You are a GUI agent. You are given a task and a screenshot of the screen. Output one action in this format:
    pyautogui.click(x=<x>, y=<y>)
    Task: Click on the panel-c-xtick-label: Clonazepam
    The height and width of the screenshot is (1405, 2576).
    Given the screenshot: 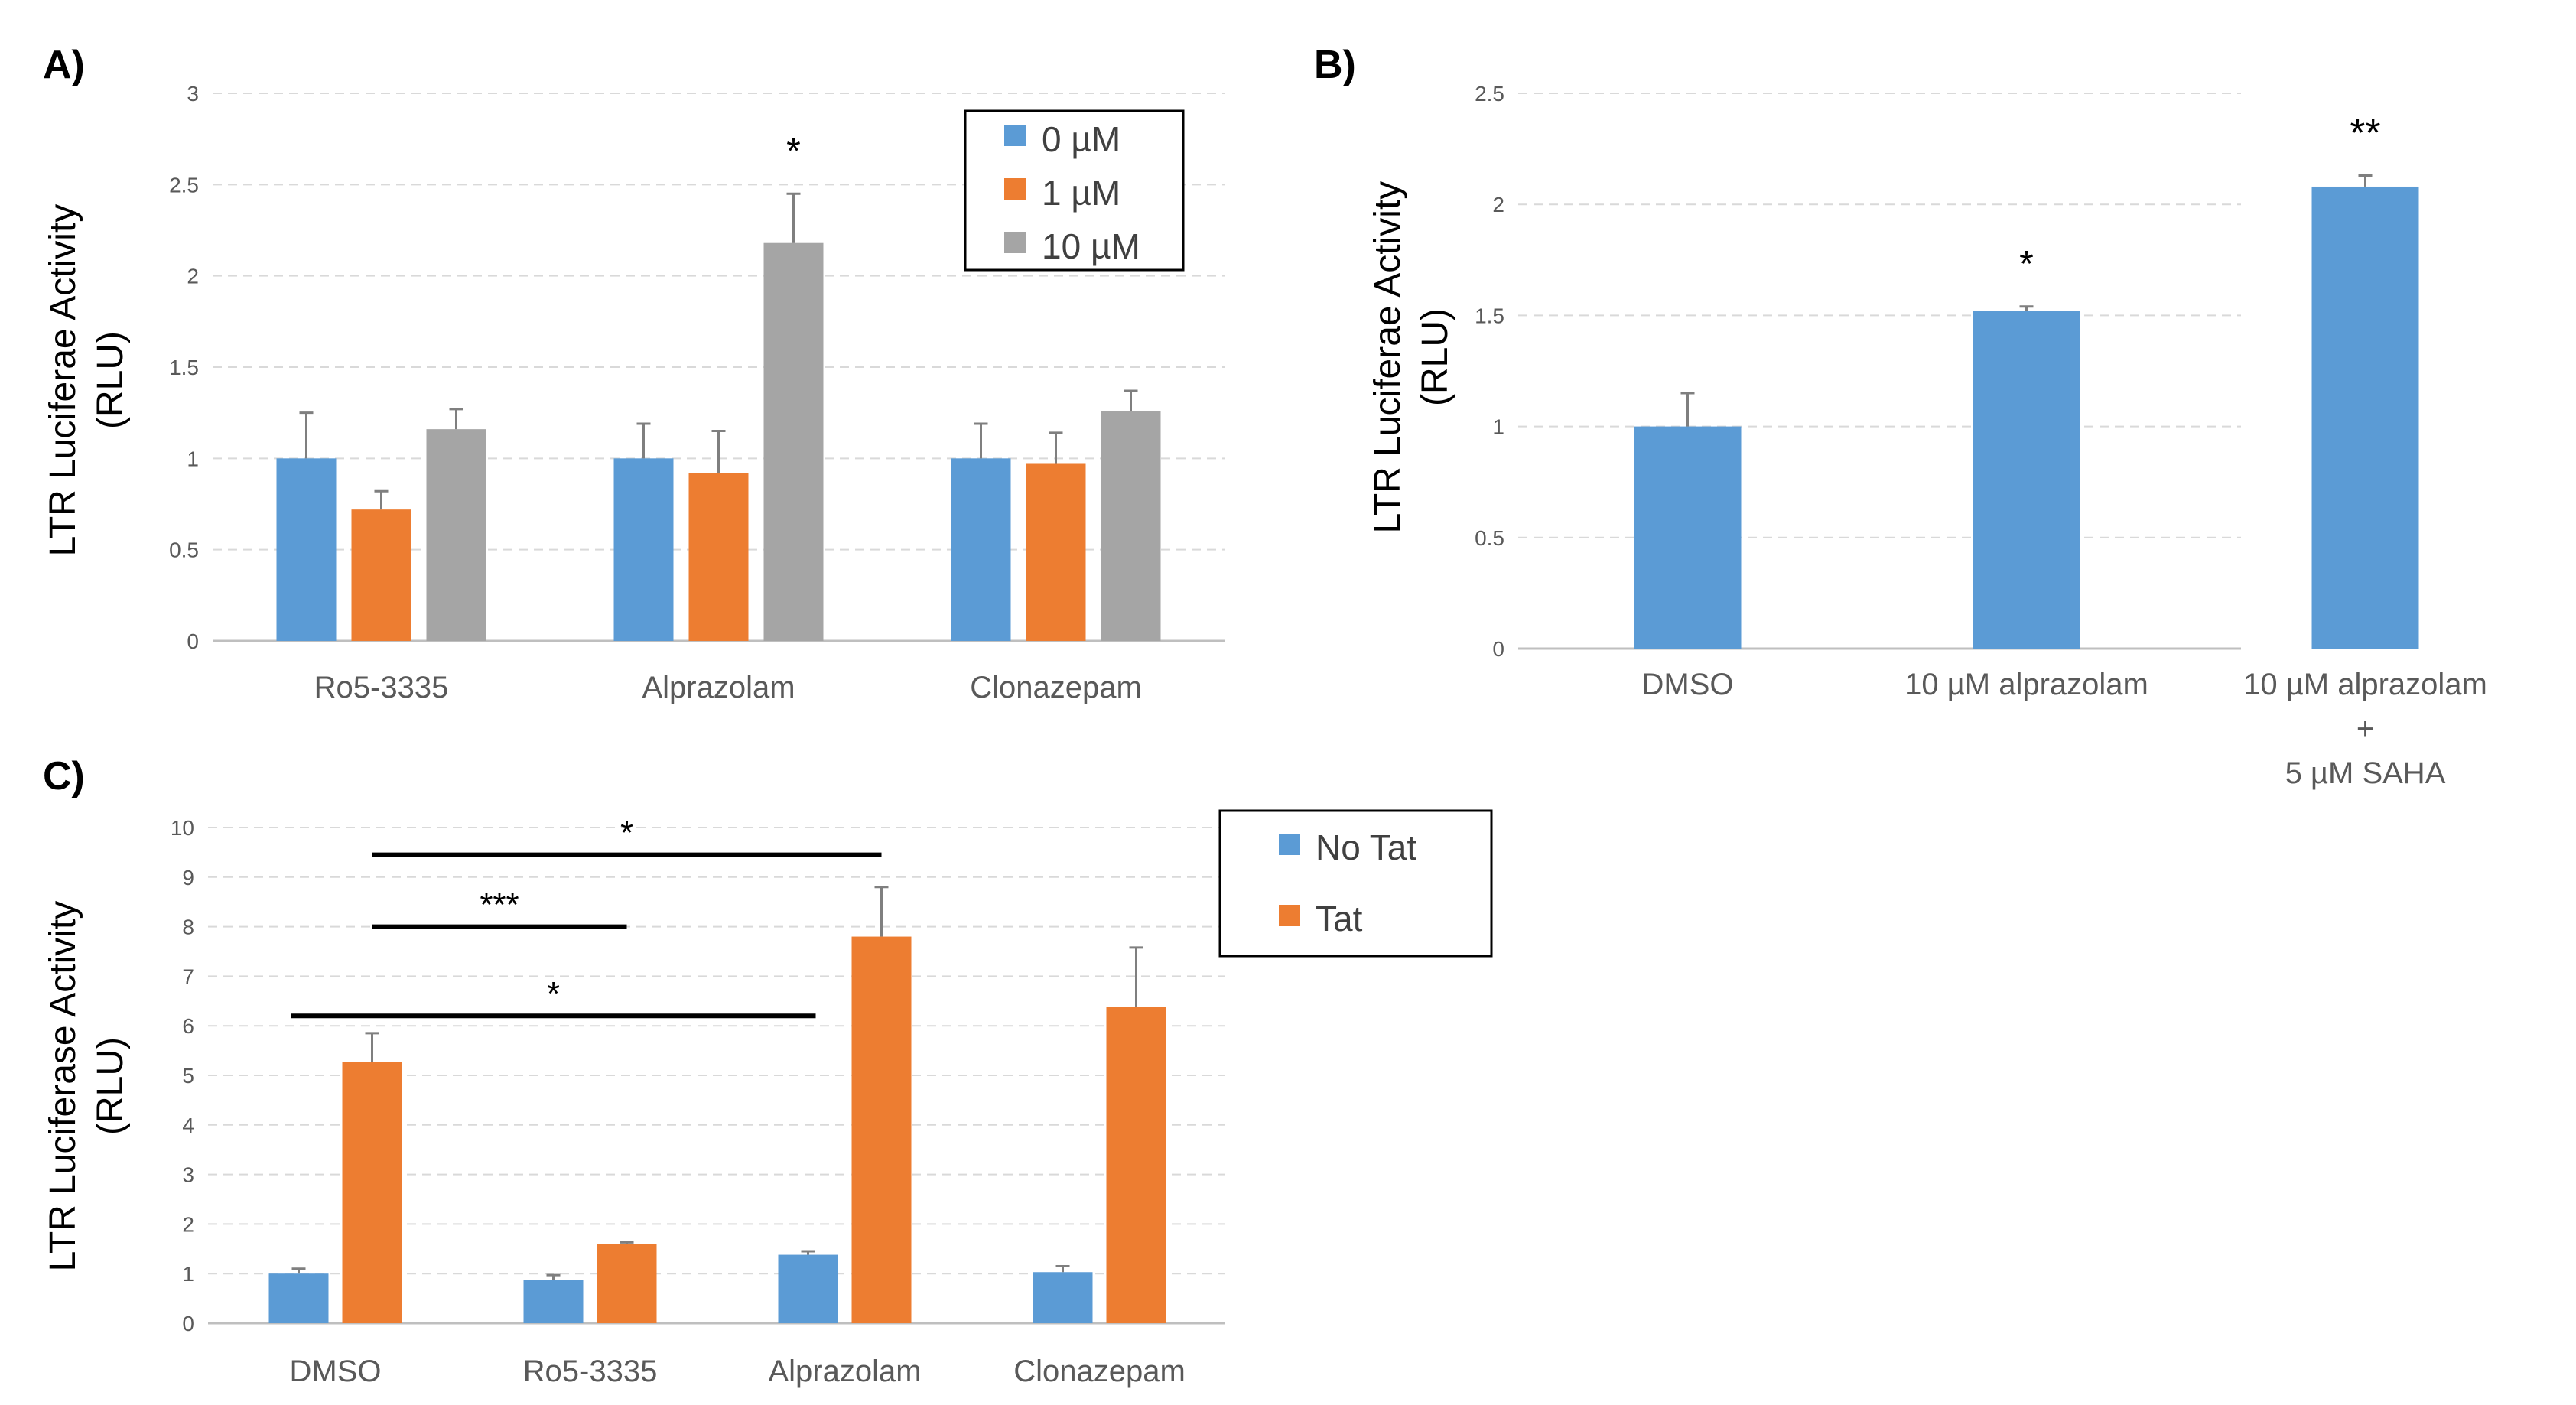 What is the action you would take?
    pyautogui.click(x=1099, y=1371)
    